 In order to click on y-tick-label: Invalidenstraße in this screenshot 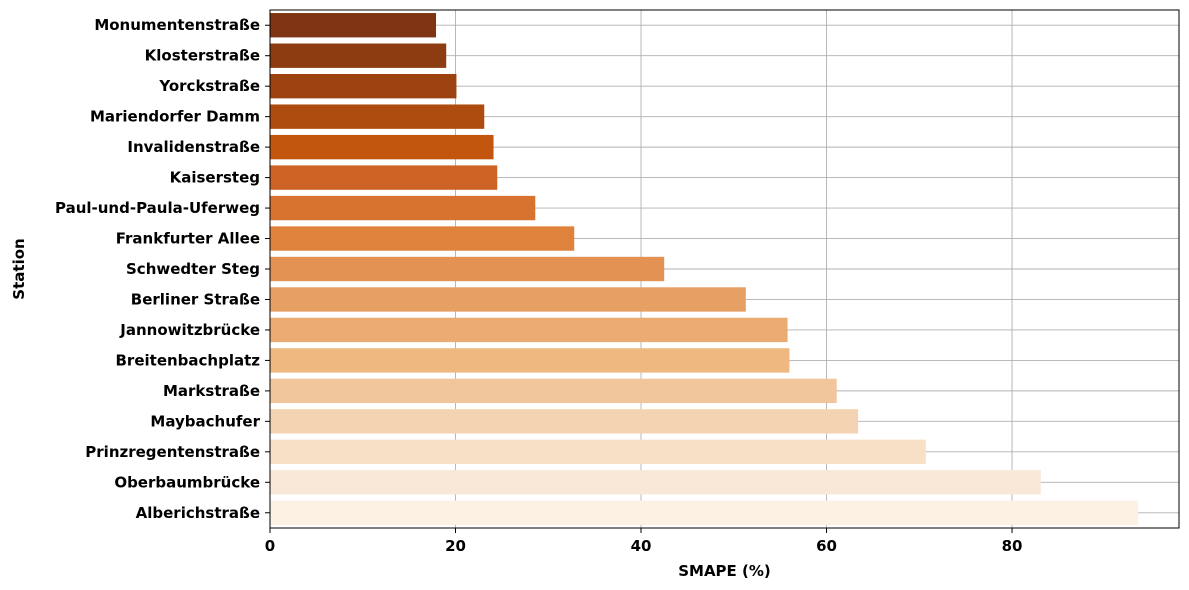, I will do `click(193, 147)`.